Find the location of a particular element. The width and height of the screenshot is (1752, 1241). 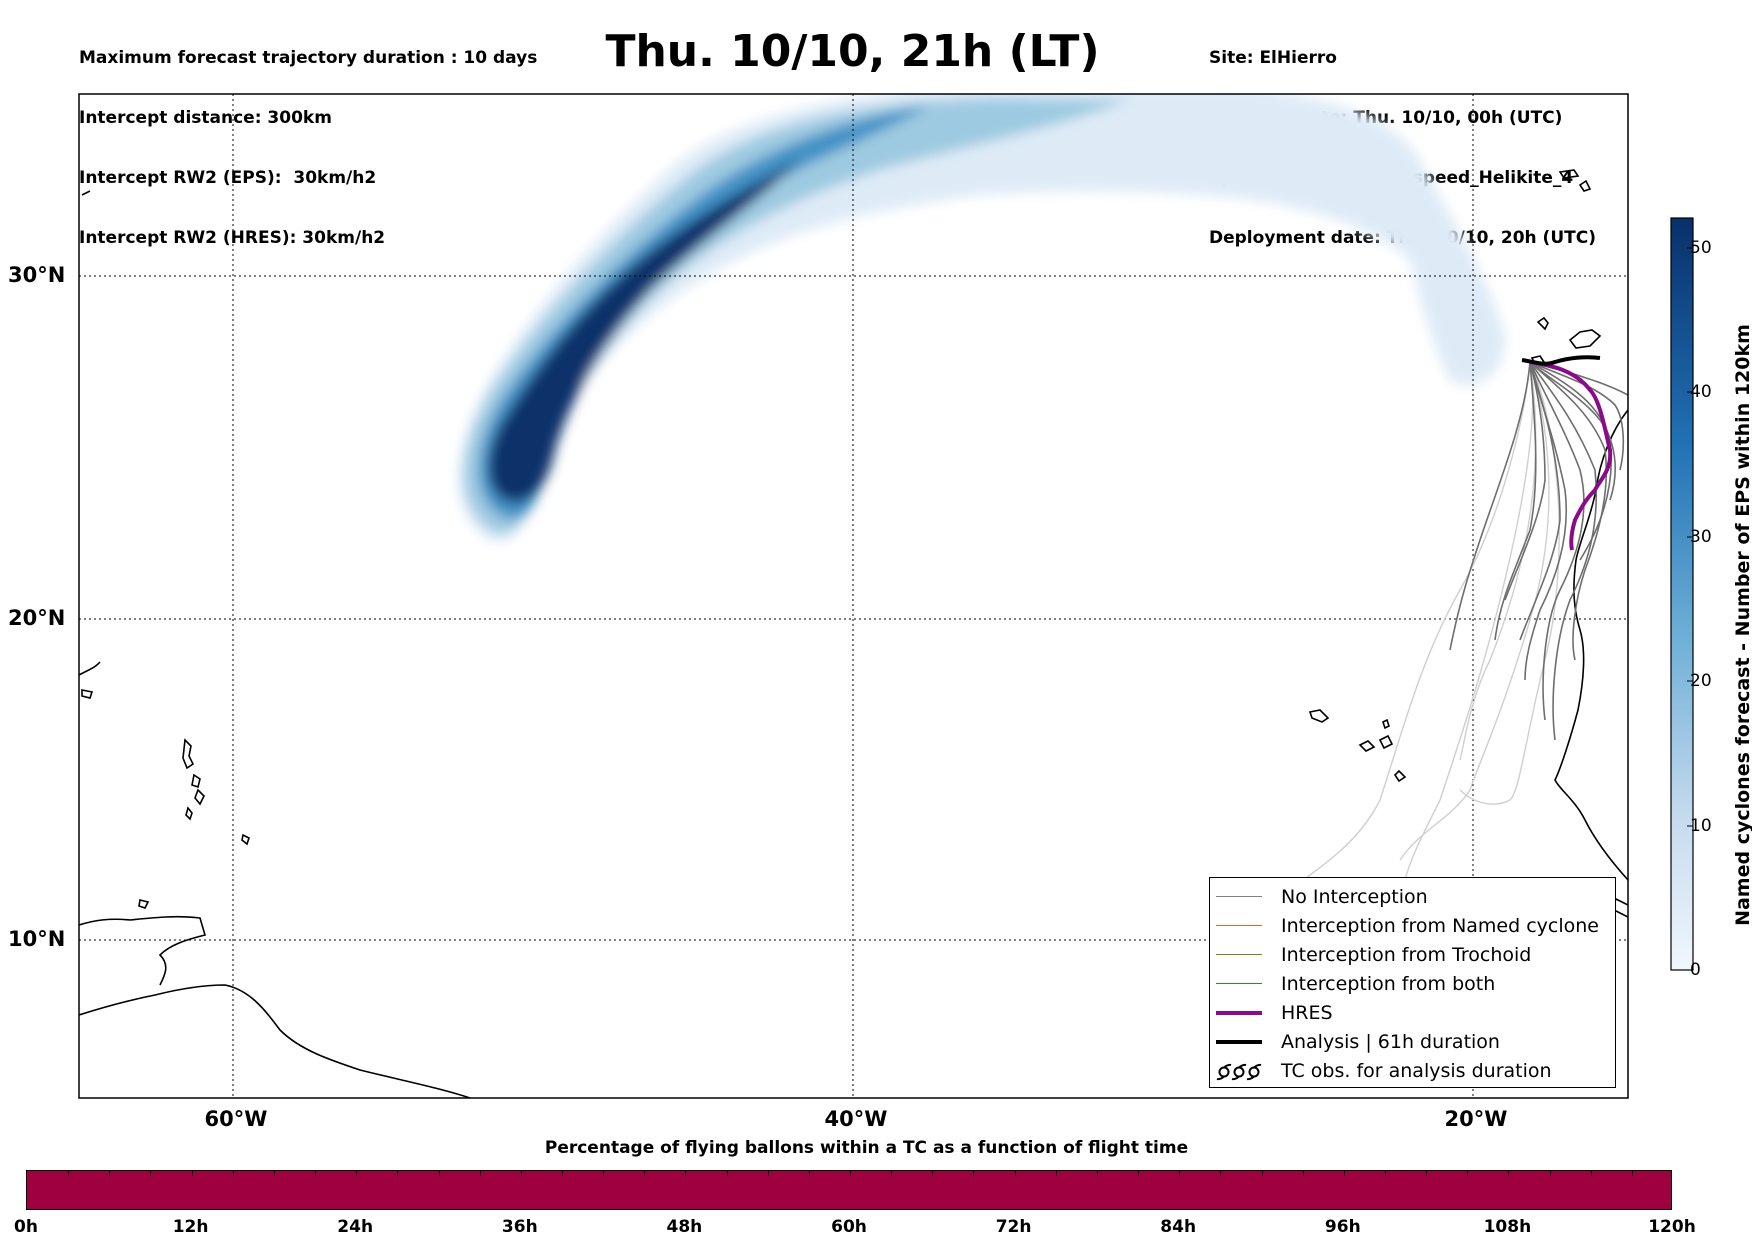

legend-item: No Interception is located at coordinates (1412, 896).